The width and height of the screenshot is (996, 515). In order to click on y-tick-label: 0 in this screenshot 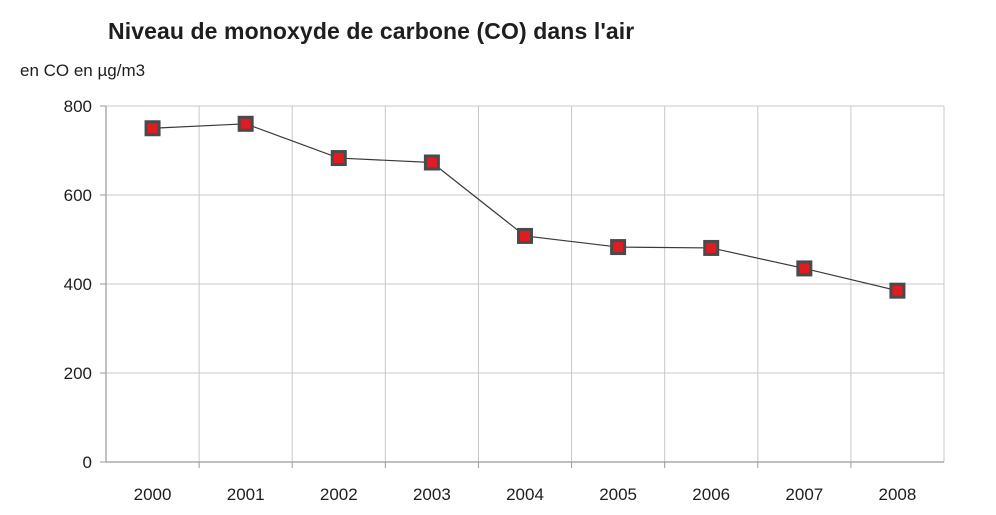, I will do `click(87, 462)`.